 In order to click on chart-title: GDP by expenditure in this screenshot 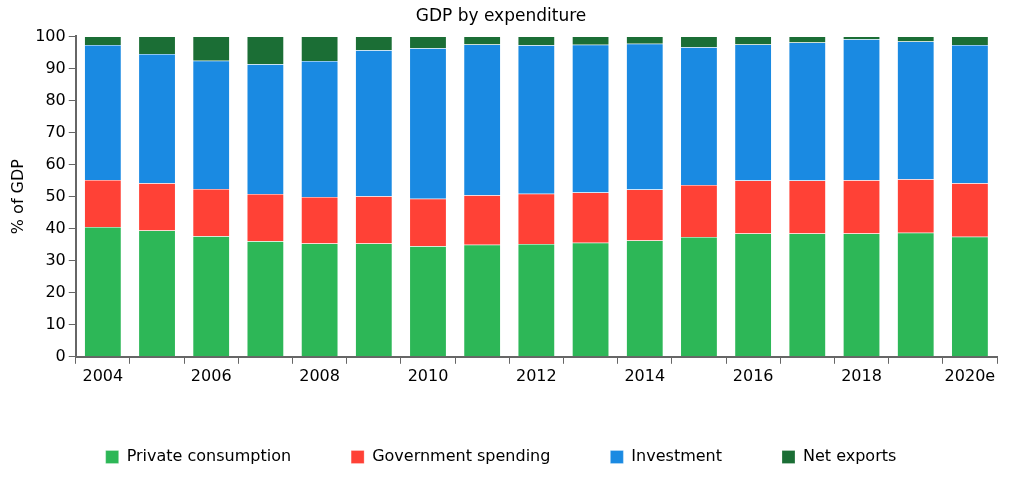, I will do `click(501, 14)`.